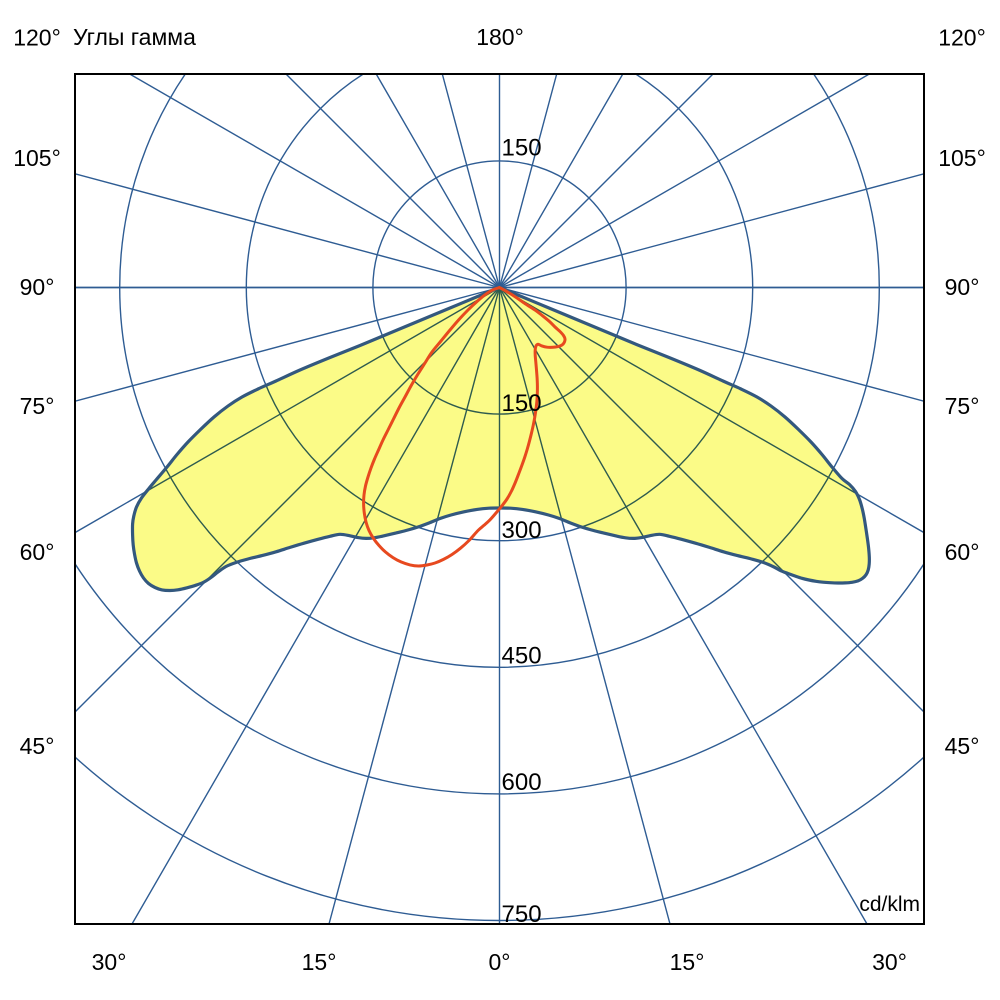 The width and height of the screenshot is (1000, 1000). I want to click on svg-text: 750, so click(522, 914).